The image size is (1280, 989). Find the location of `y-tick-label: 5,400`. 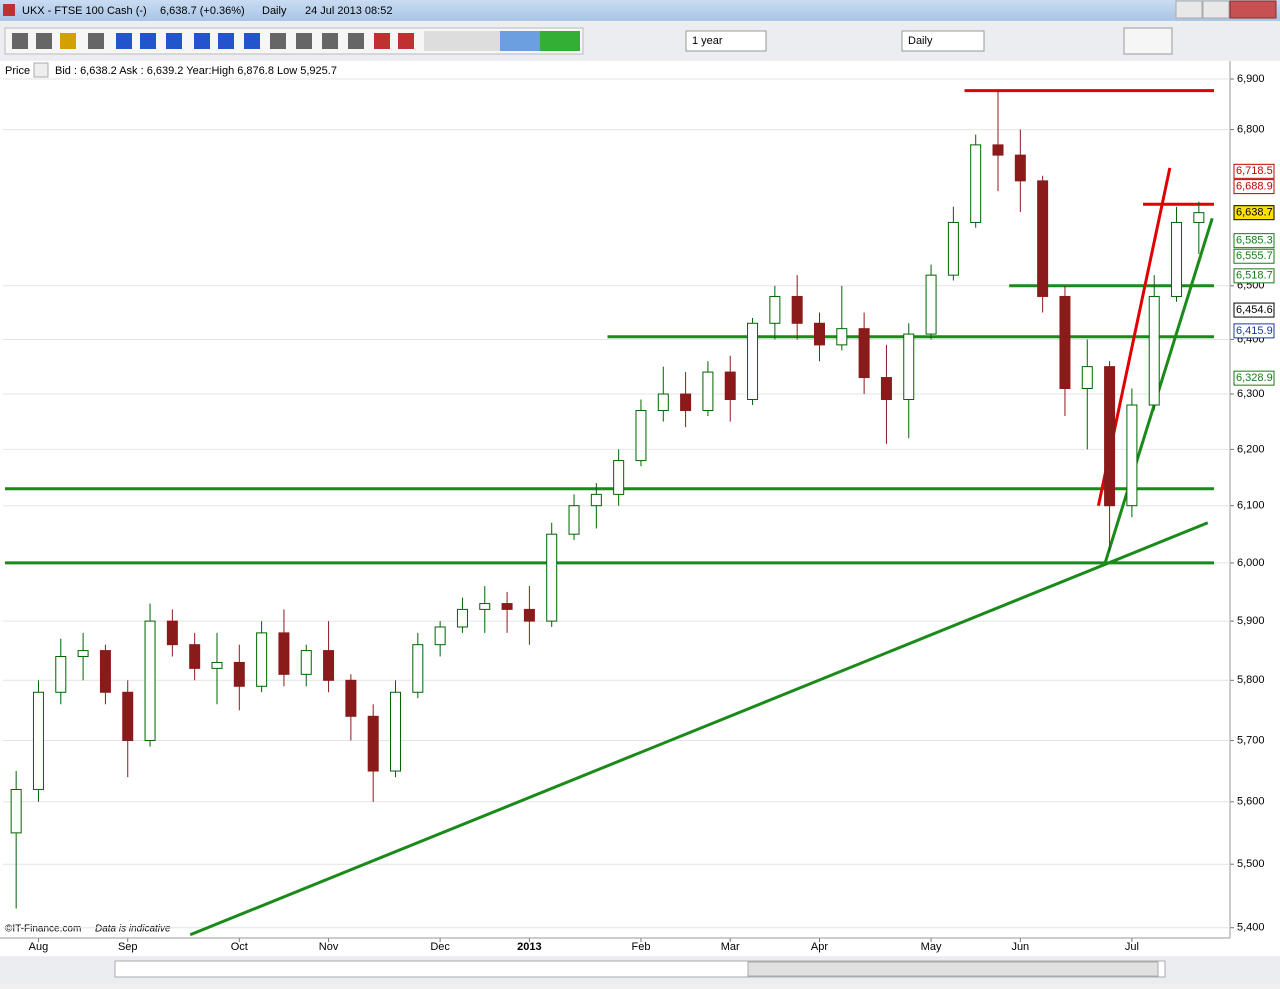

y-tick-label: 5,400 is located at coordinates (1251, 928).